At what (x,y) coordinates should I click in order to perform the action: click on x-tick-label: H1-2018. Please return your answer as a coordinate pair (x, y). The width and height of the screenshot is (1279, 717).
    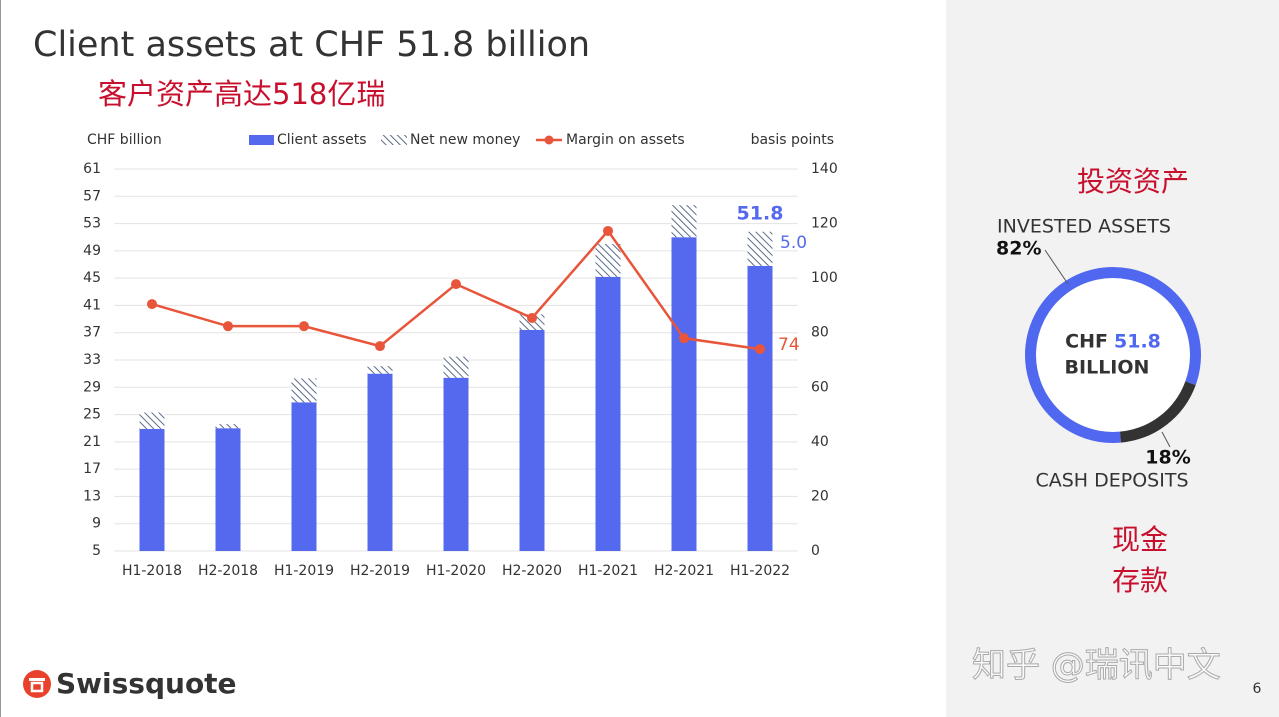
    Looking at the image, I should click on (152, 571).